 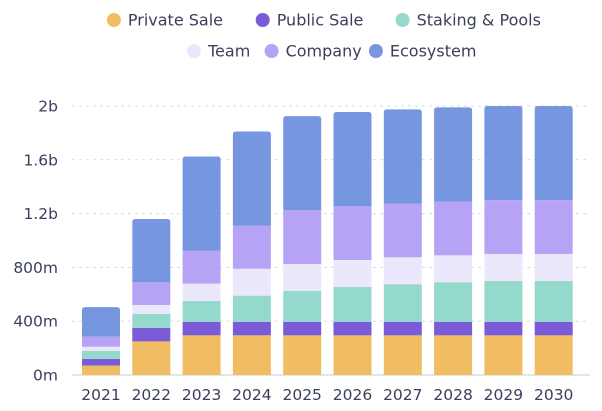 I want to click on bar-segment-company-2021, so click(x=101, y=341).